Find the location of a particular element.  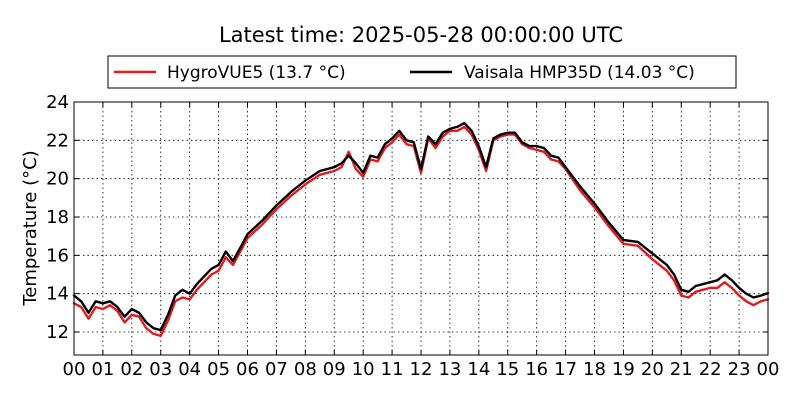

x-tick-label: 06 is located at coordinates (247, 369).